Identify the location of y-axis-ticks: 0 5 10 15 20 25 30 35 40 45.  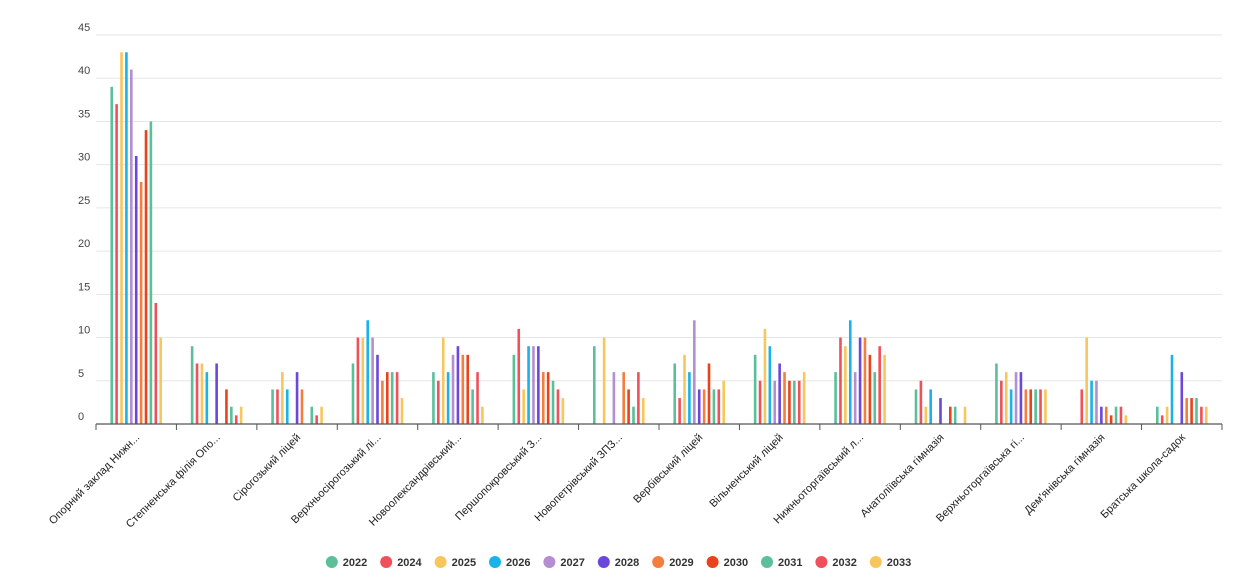
(84, 222).